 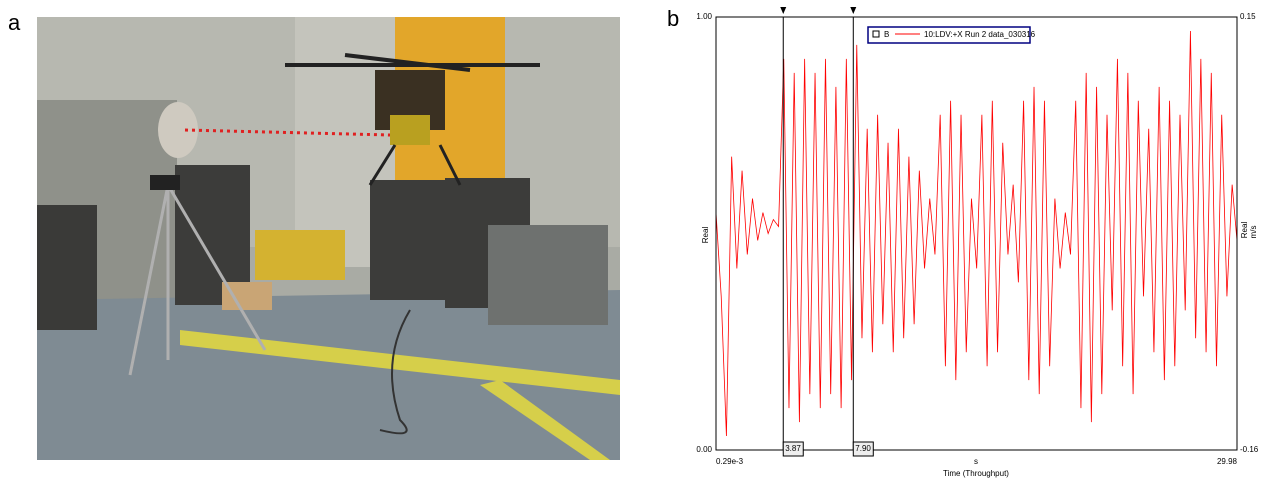 I want to click on y2-tick-label: -0.16, so click(x=1249, y=449).